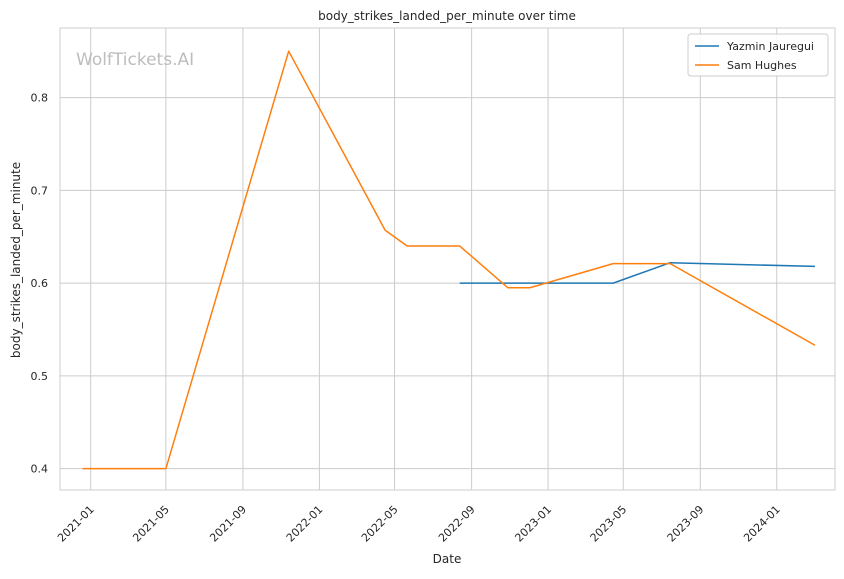 Image resolution: width=844 pixels, height=579 pixels. I want to click on y-tick-label: 0.6, so click(40, 283).